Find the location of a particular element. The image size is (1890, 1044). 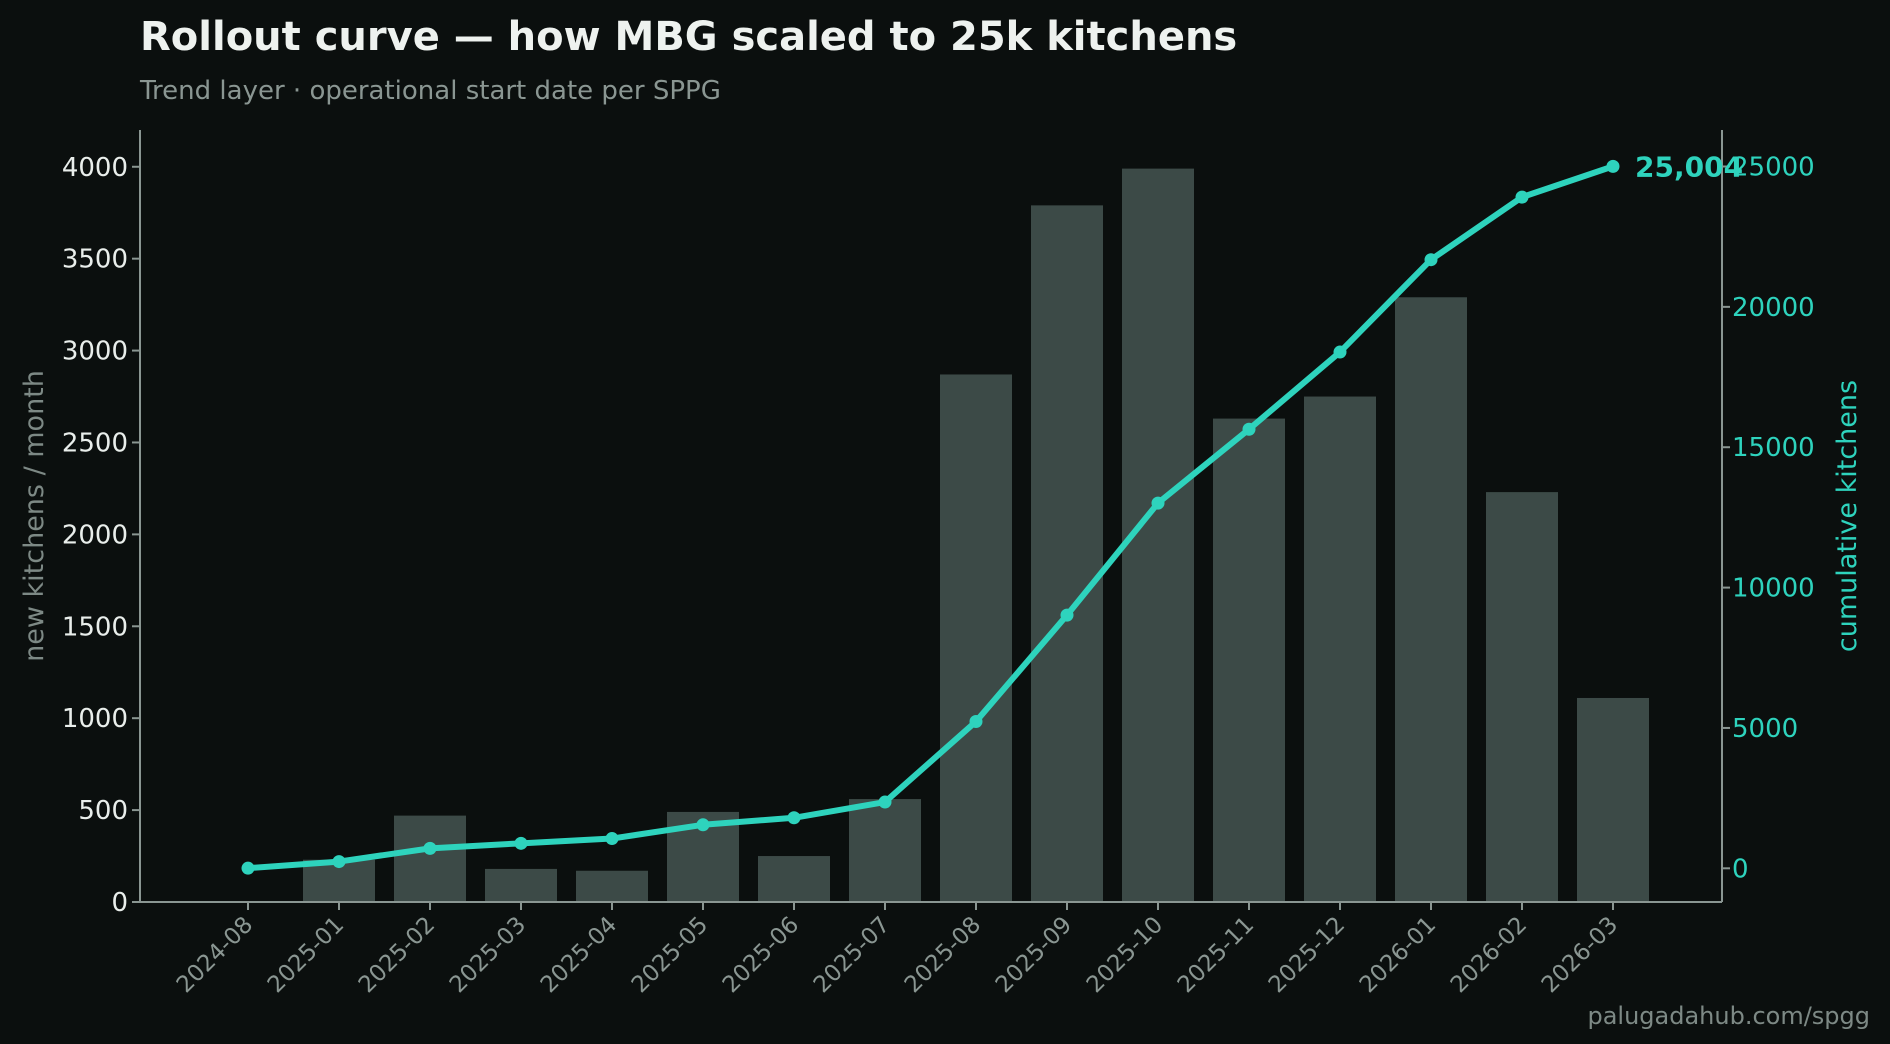

y-axis-label: new kitchens / month is located at coordinates (34, 516).